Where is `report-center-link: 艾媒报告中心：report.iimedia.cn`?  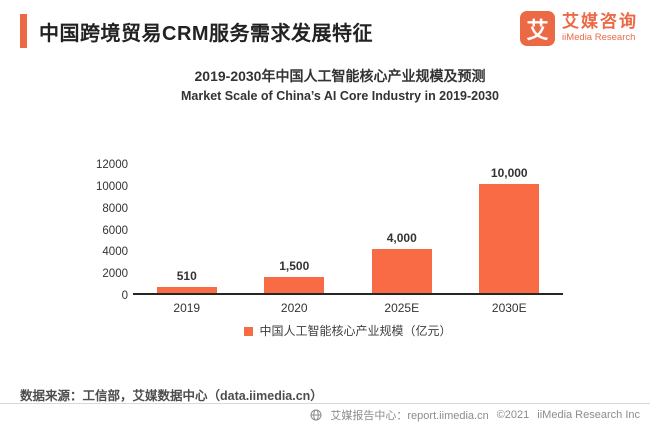
report-center-link: 艾媒报告中心：report.iimedia.cn is located at coordinates (409, 416).